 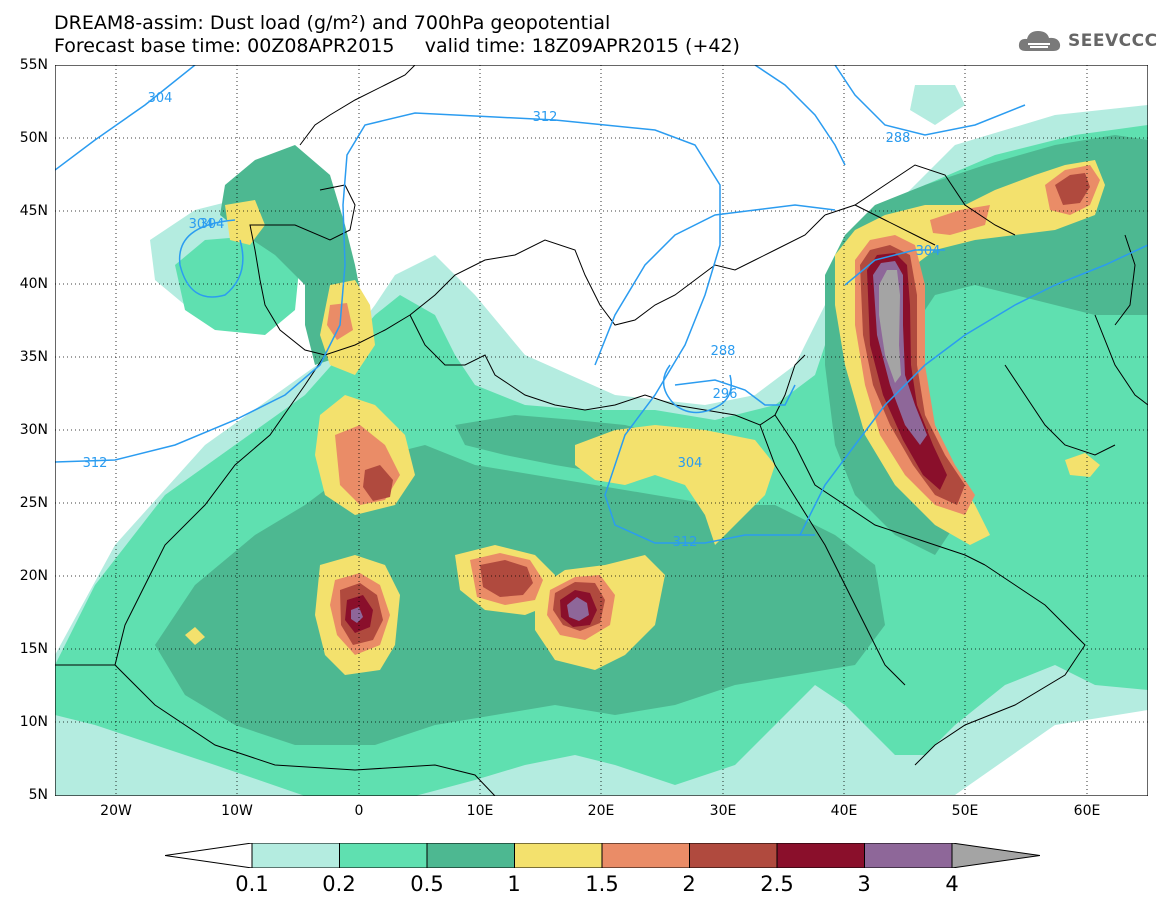 I want to click on colorbar, so click(x=602, y=855).